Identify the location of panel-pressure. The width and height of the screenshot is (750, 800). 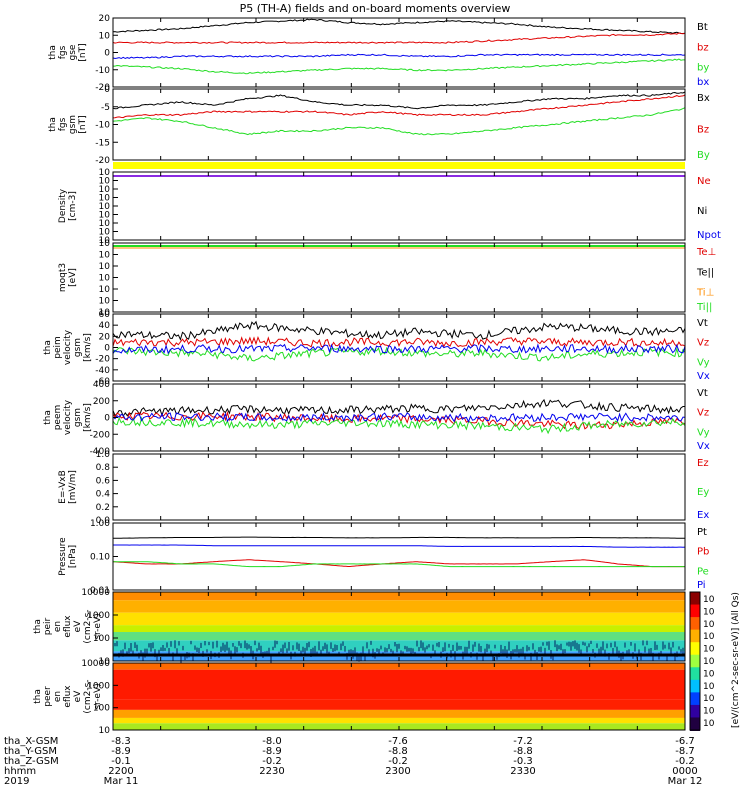
(399, 556).